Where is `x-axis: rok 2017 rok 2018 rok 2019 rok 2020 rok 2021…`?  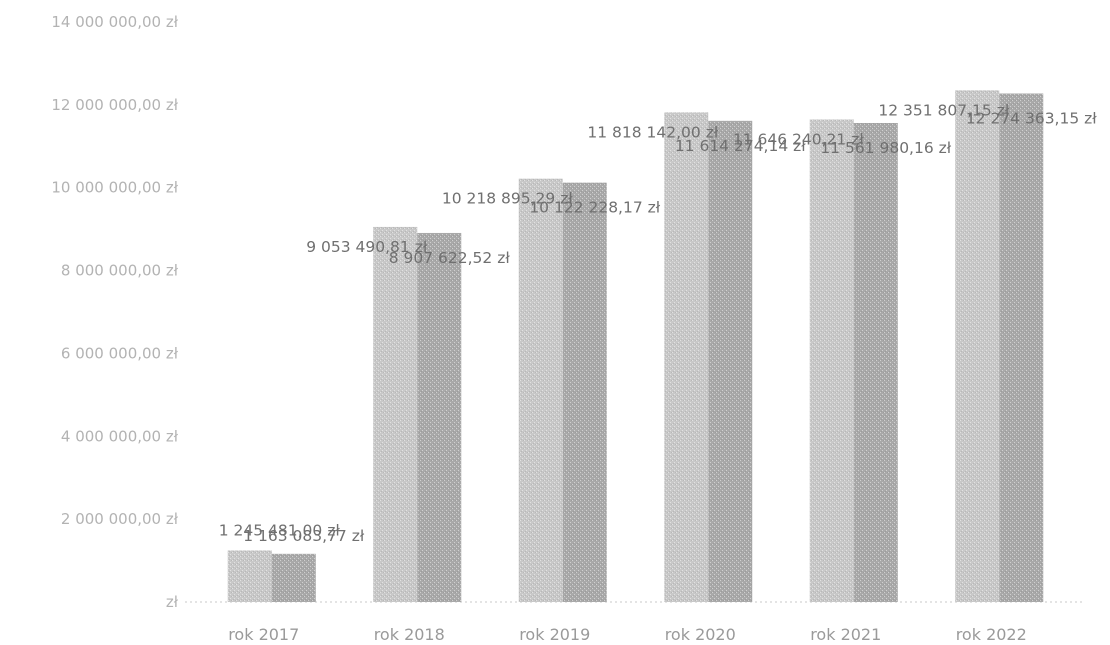 x-axis: rok 2017 rok 2018 rok 2019 rok 2020 rok 2021… is located at coordinates (627, 634).